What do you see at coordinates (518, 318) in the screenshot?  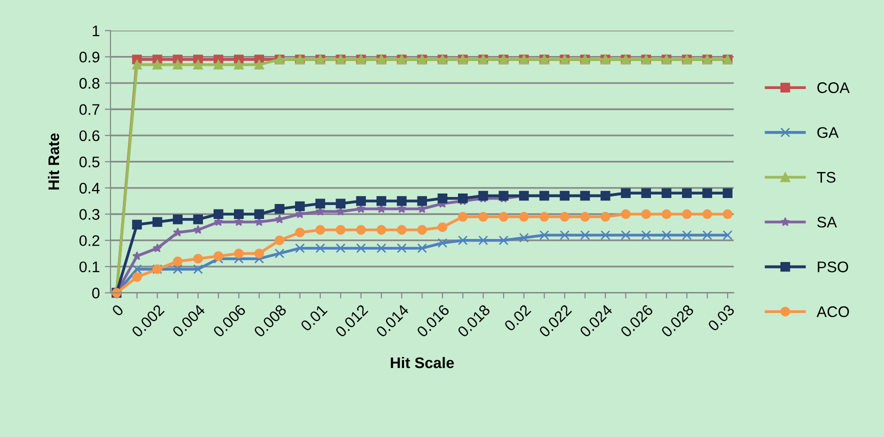 I see `x-tick-label: 0.02` at bounding box center [518, 318].